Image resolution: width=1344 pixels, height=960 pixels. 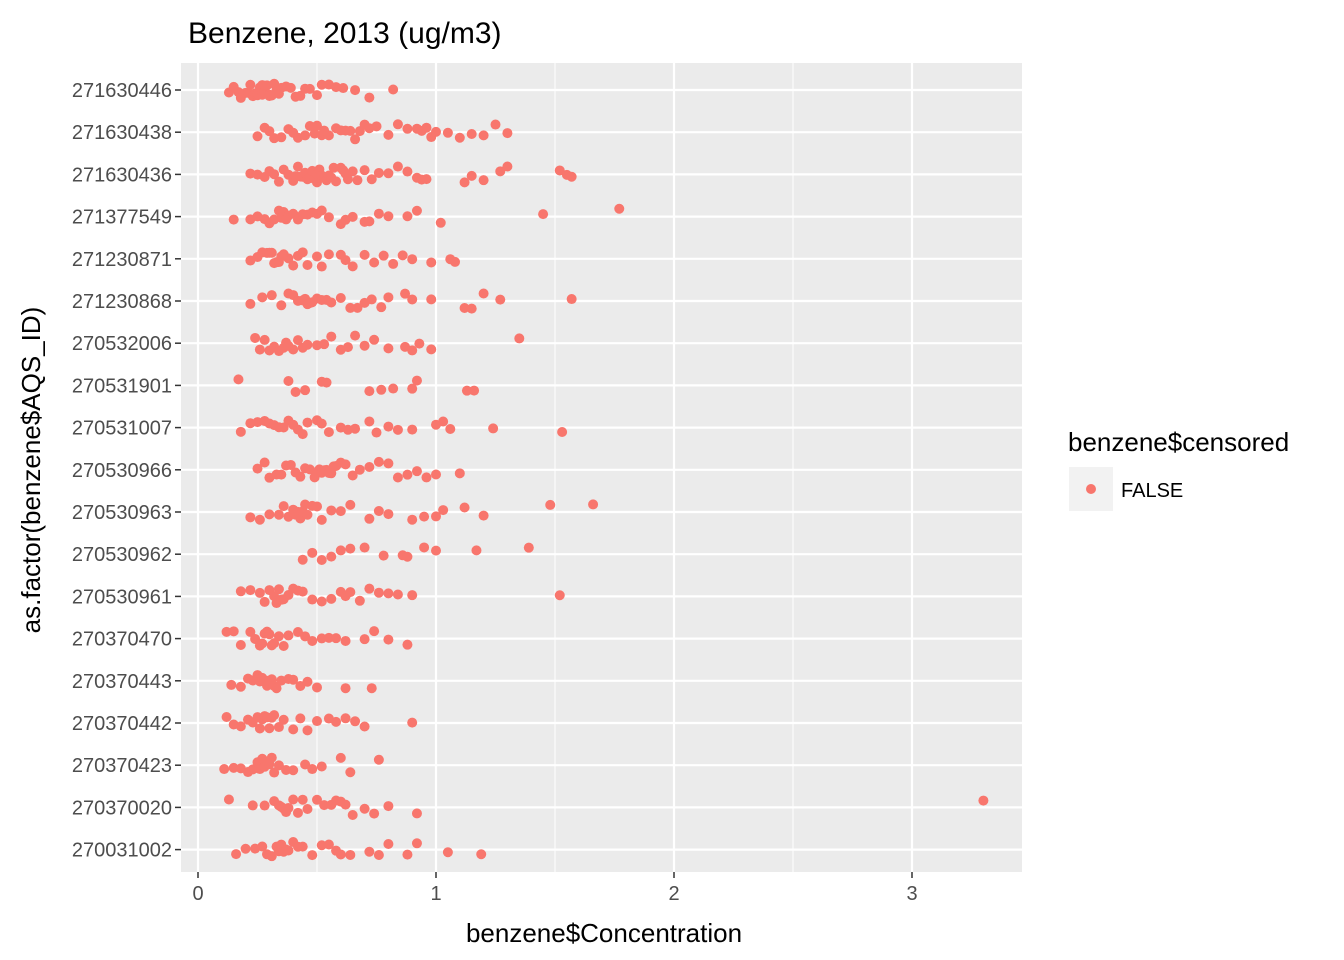 I want to click on y-tick-label: 270530962, so click(x=122, y=555).